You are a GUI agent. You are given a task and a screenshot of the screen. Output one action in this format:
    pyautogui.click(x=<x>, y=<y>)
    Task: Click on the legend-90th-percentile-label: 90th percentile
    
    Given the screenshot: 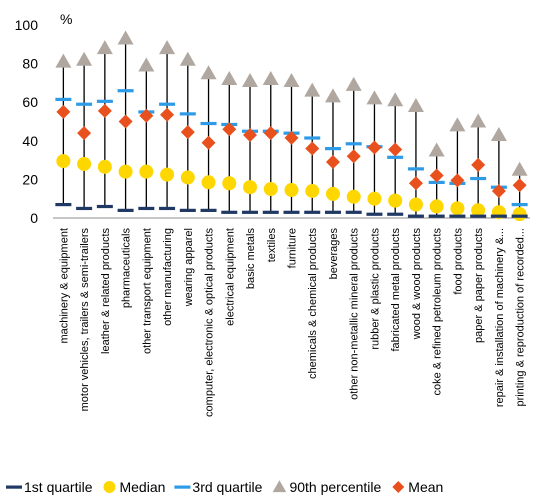 What is the action you would take?
    pyautogui.click(x=335, y=487)
    